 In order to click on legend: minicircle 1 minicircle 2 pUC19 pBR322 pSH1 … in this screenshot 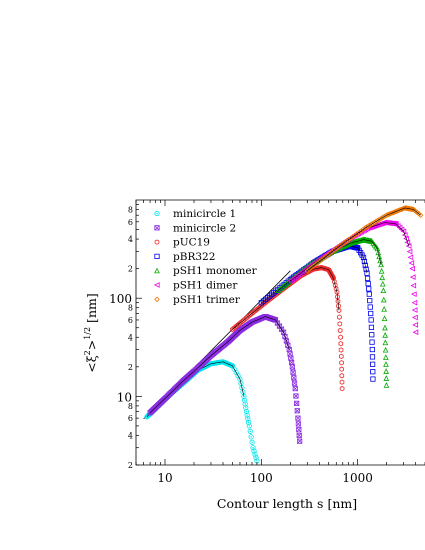, I will do `click(205, 257)`.